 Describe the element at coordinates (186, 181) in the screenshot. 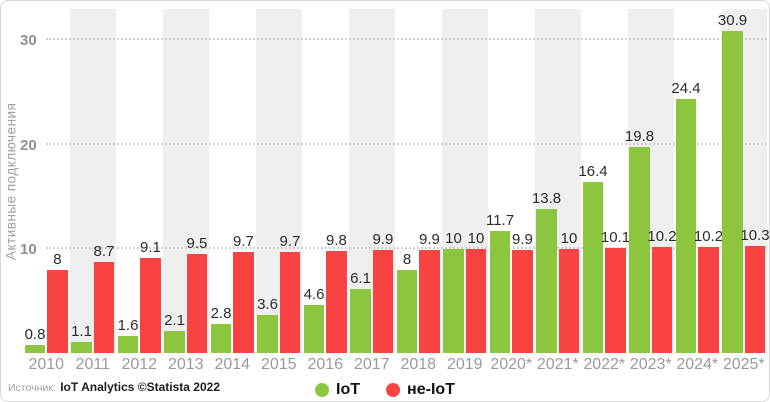

I see `year-group-2013: 2.1 9.5` at that location.